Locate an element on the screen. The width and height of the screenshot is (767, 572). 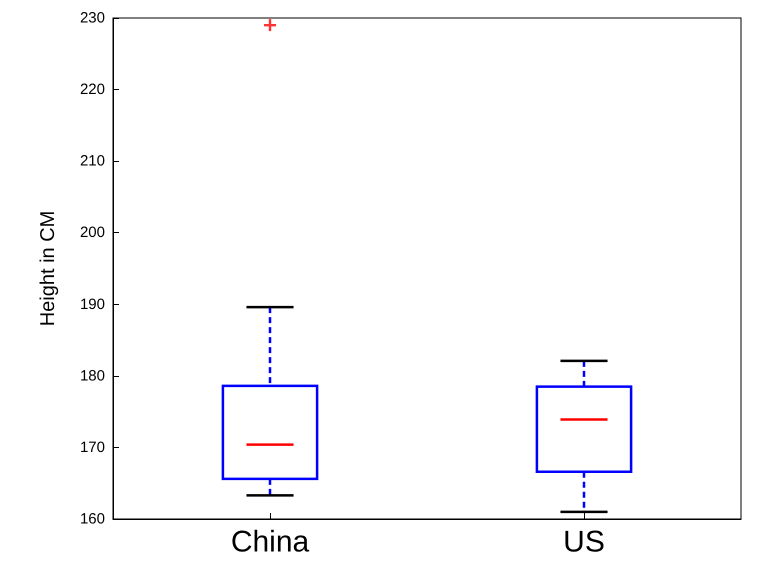
y-tick-label: 160 is located at coordinates (92, 519).